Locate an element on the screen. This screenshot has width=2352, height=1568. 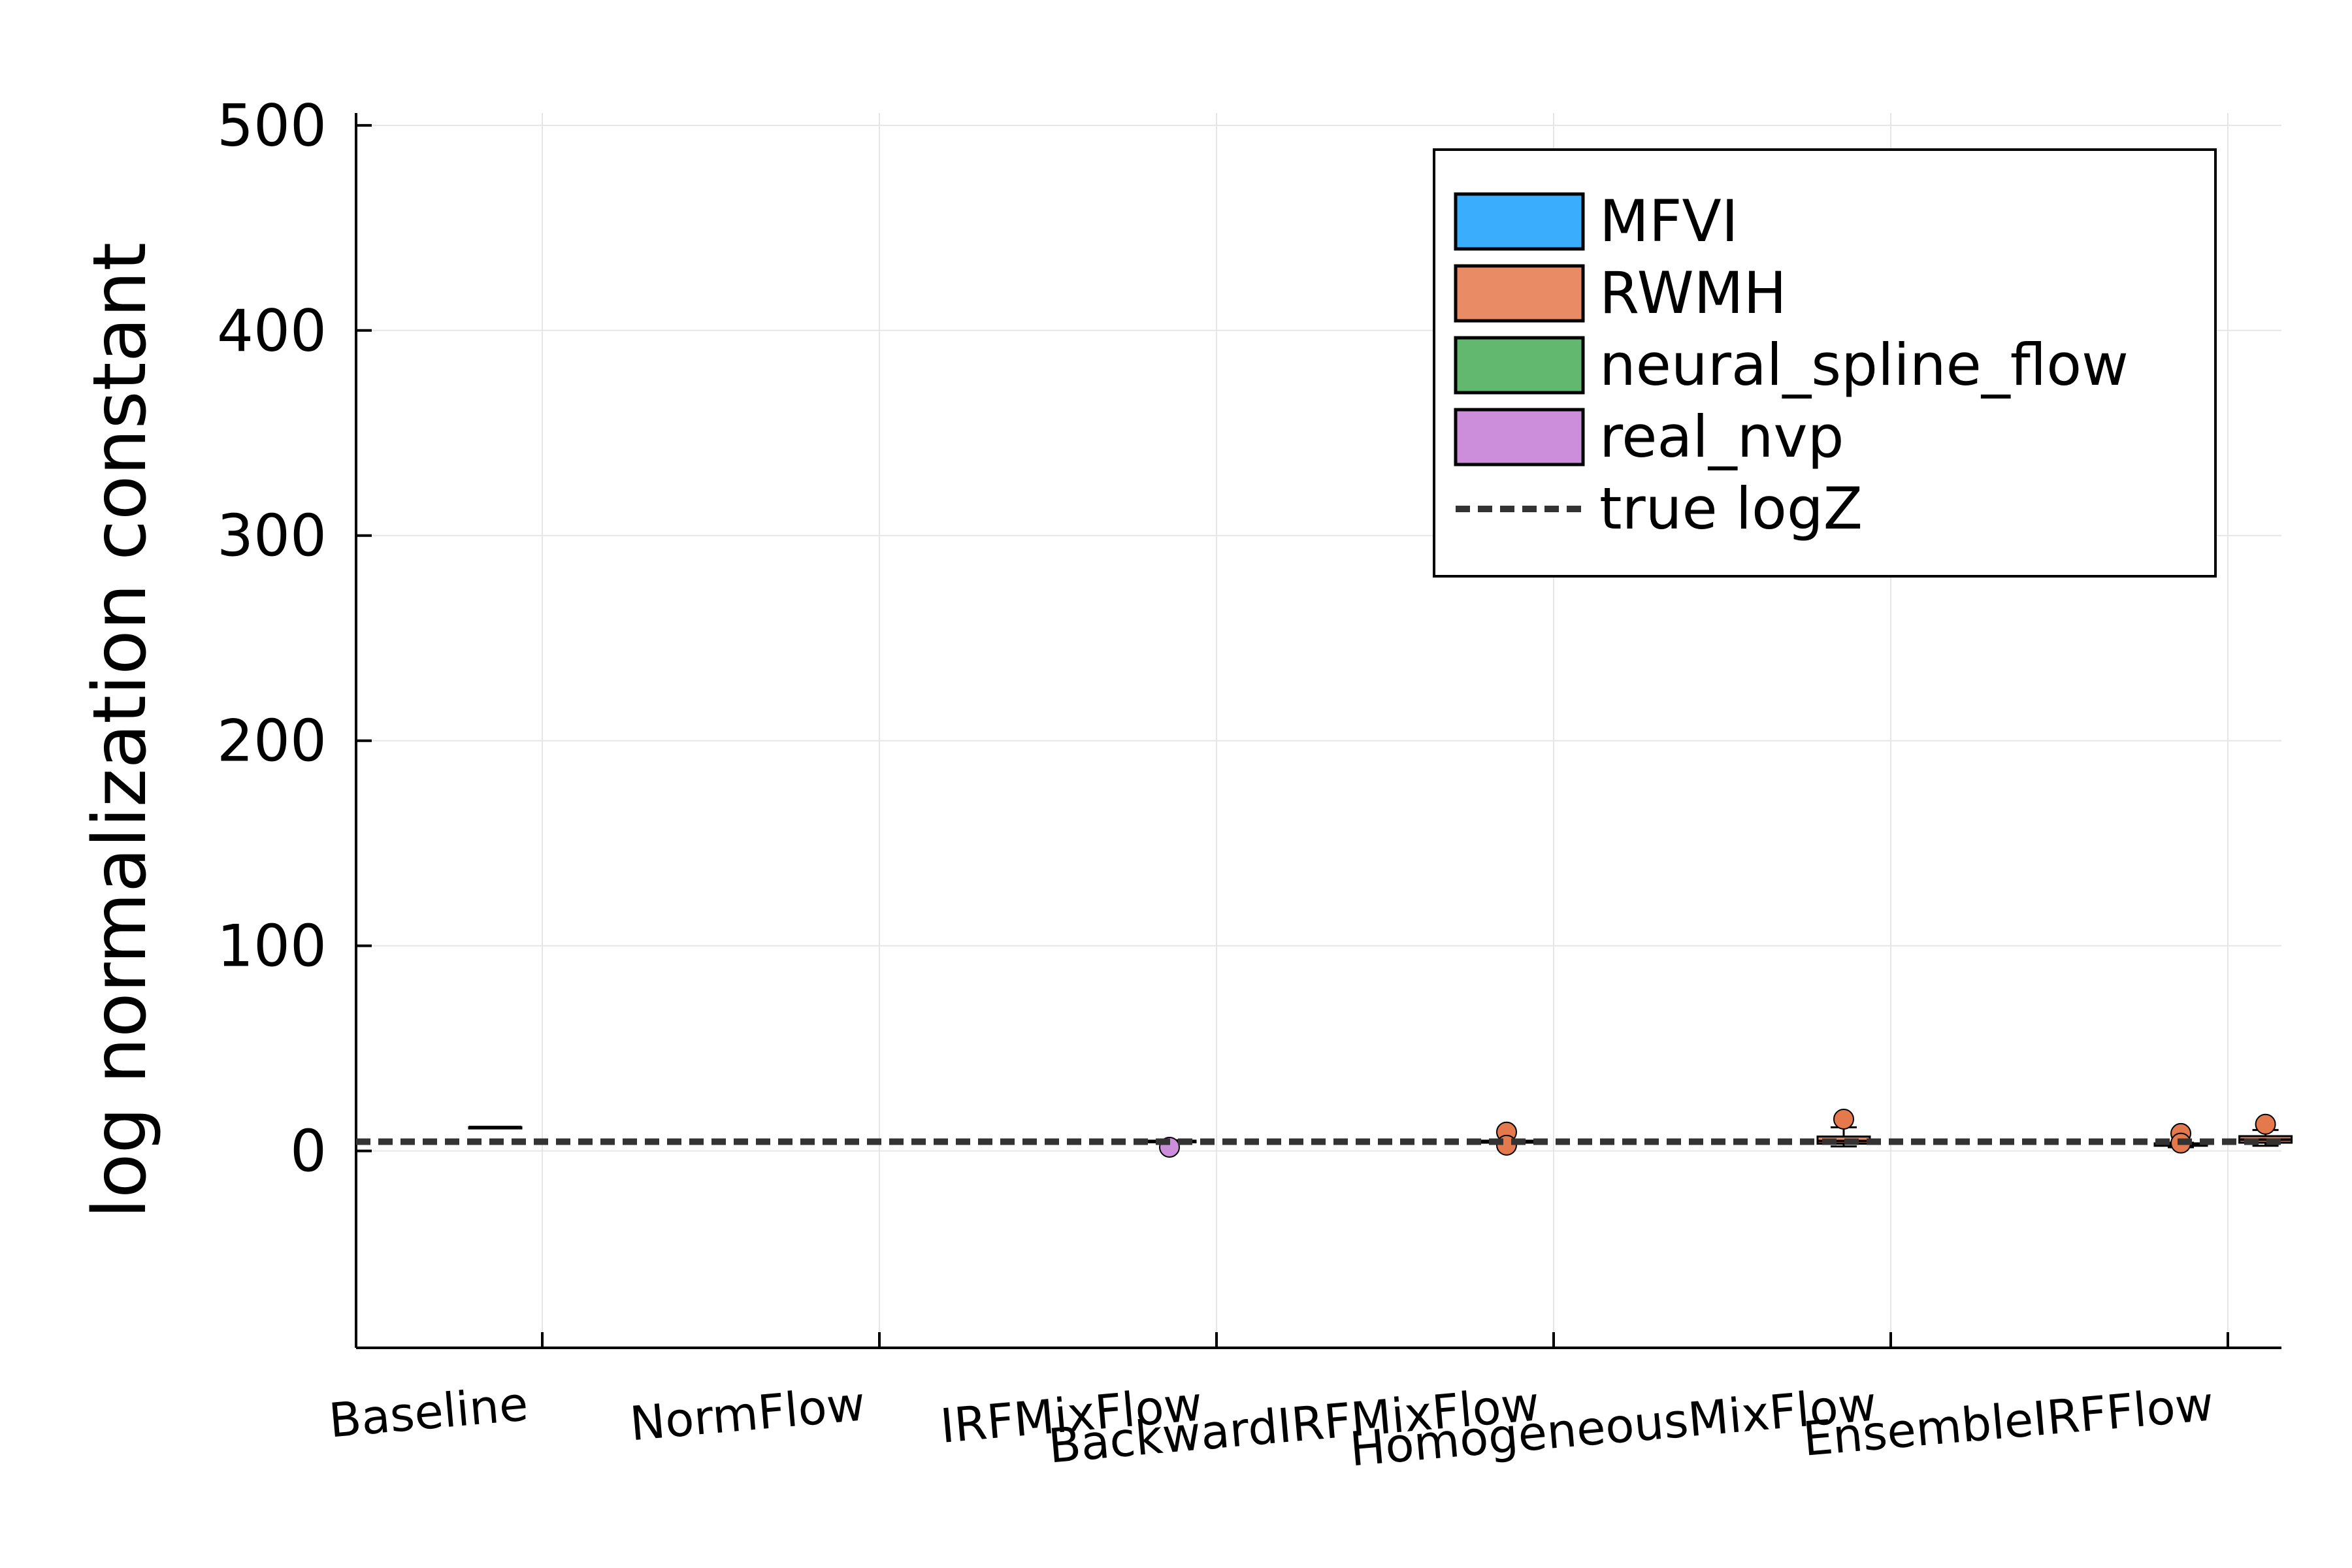
y-tick-labels: 0 100 200 300 400 500 is located at coordinates (272, 638).